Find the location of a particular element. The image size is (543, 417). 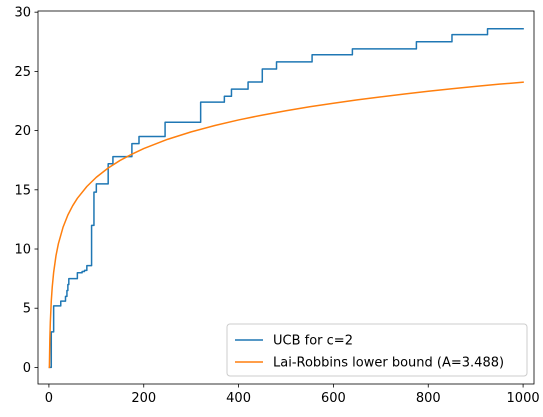

y-tick-label: 0 is located at coordinates (27, 368).